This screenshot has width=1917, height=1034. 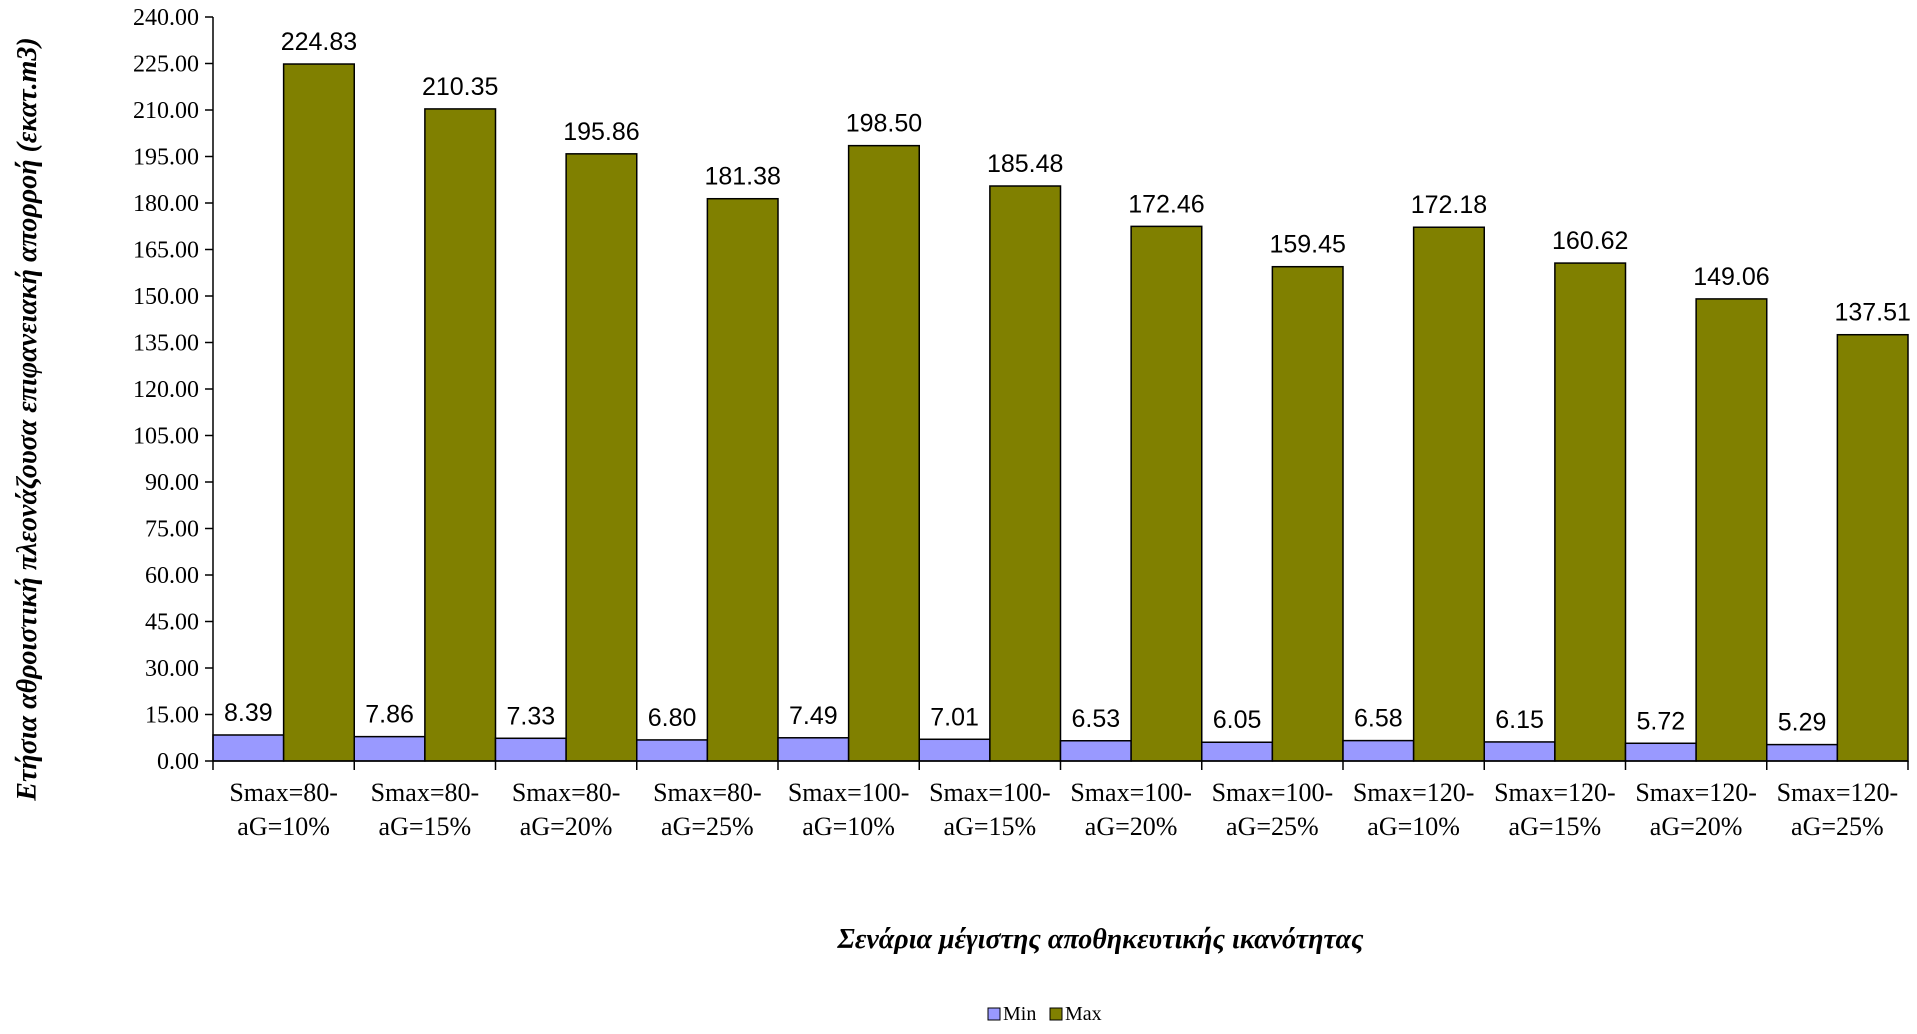 I want to click on y-tick-label: 135.00, so click(x=166, y=344).